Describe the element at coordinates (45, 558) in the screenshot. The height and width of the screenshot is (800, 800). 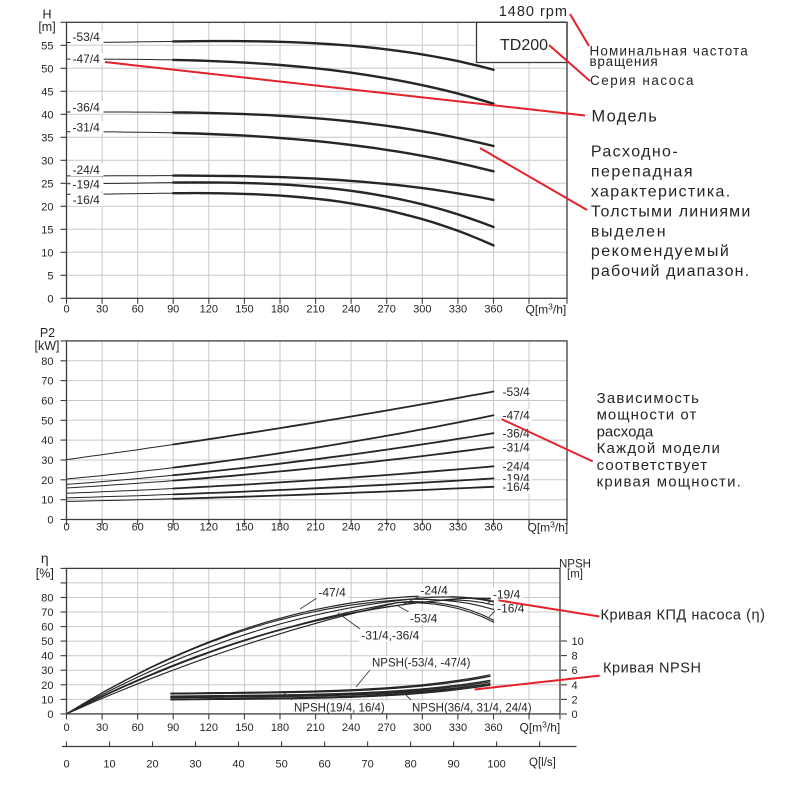
I see `svg-text: η` at that location.